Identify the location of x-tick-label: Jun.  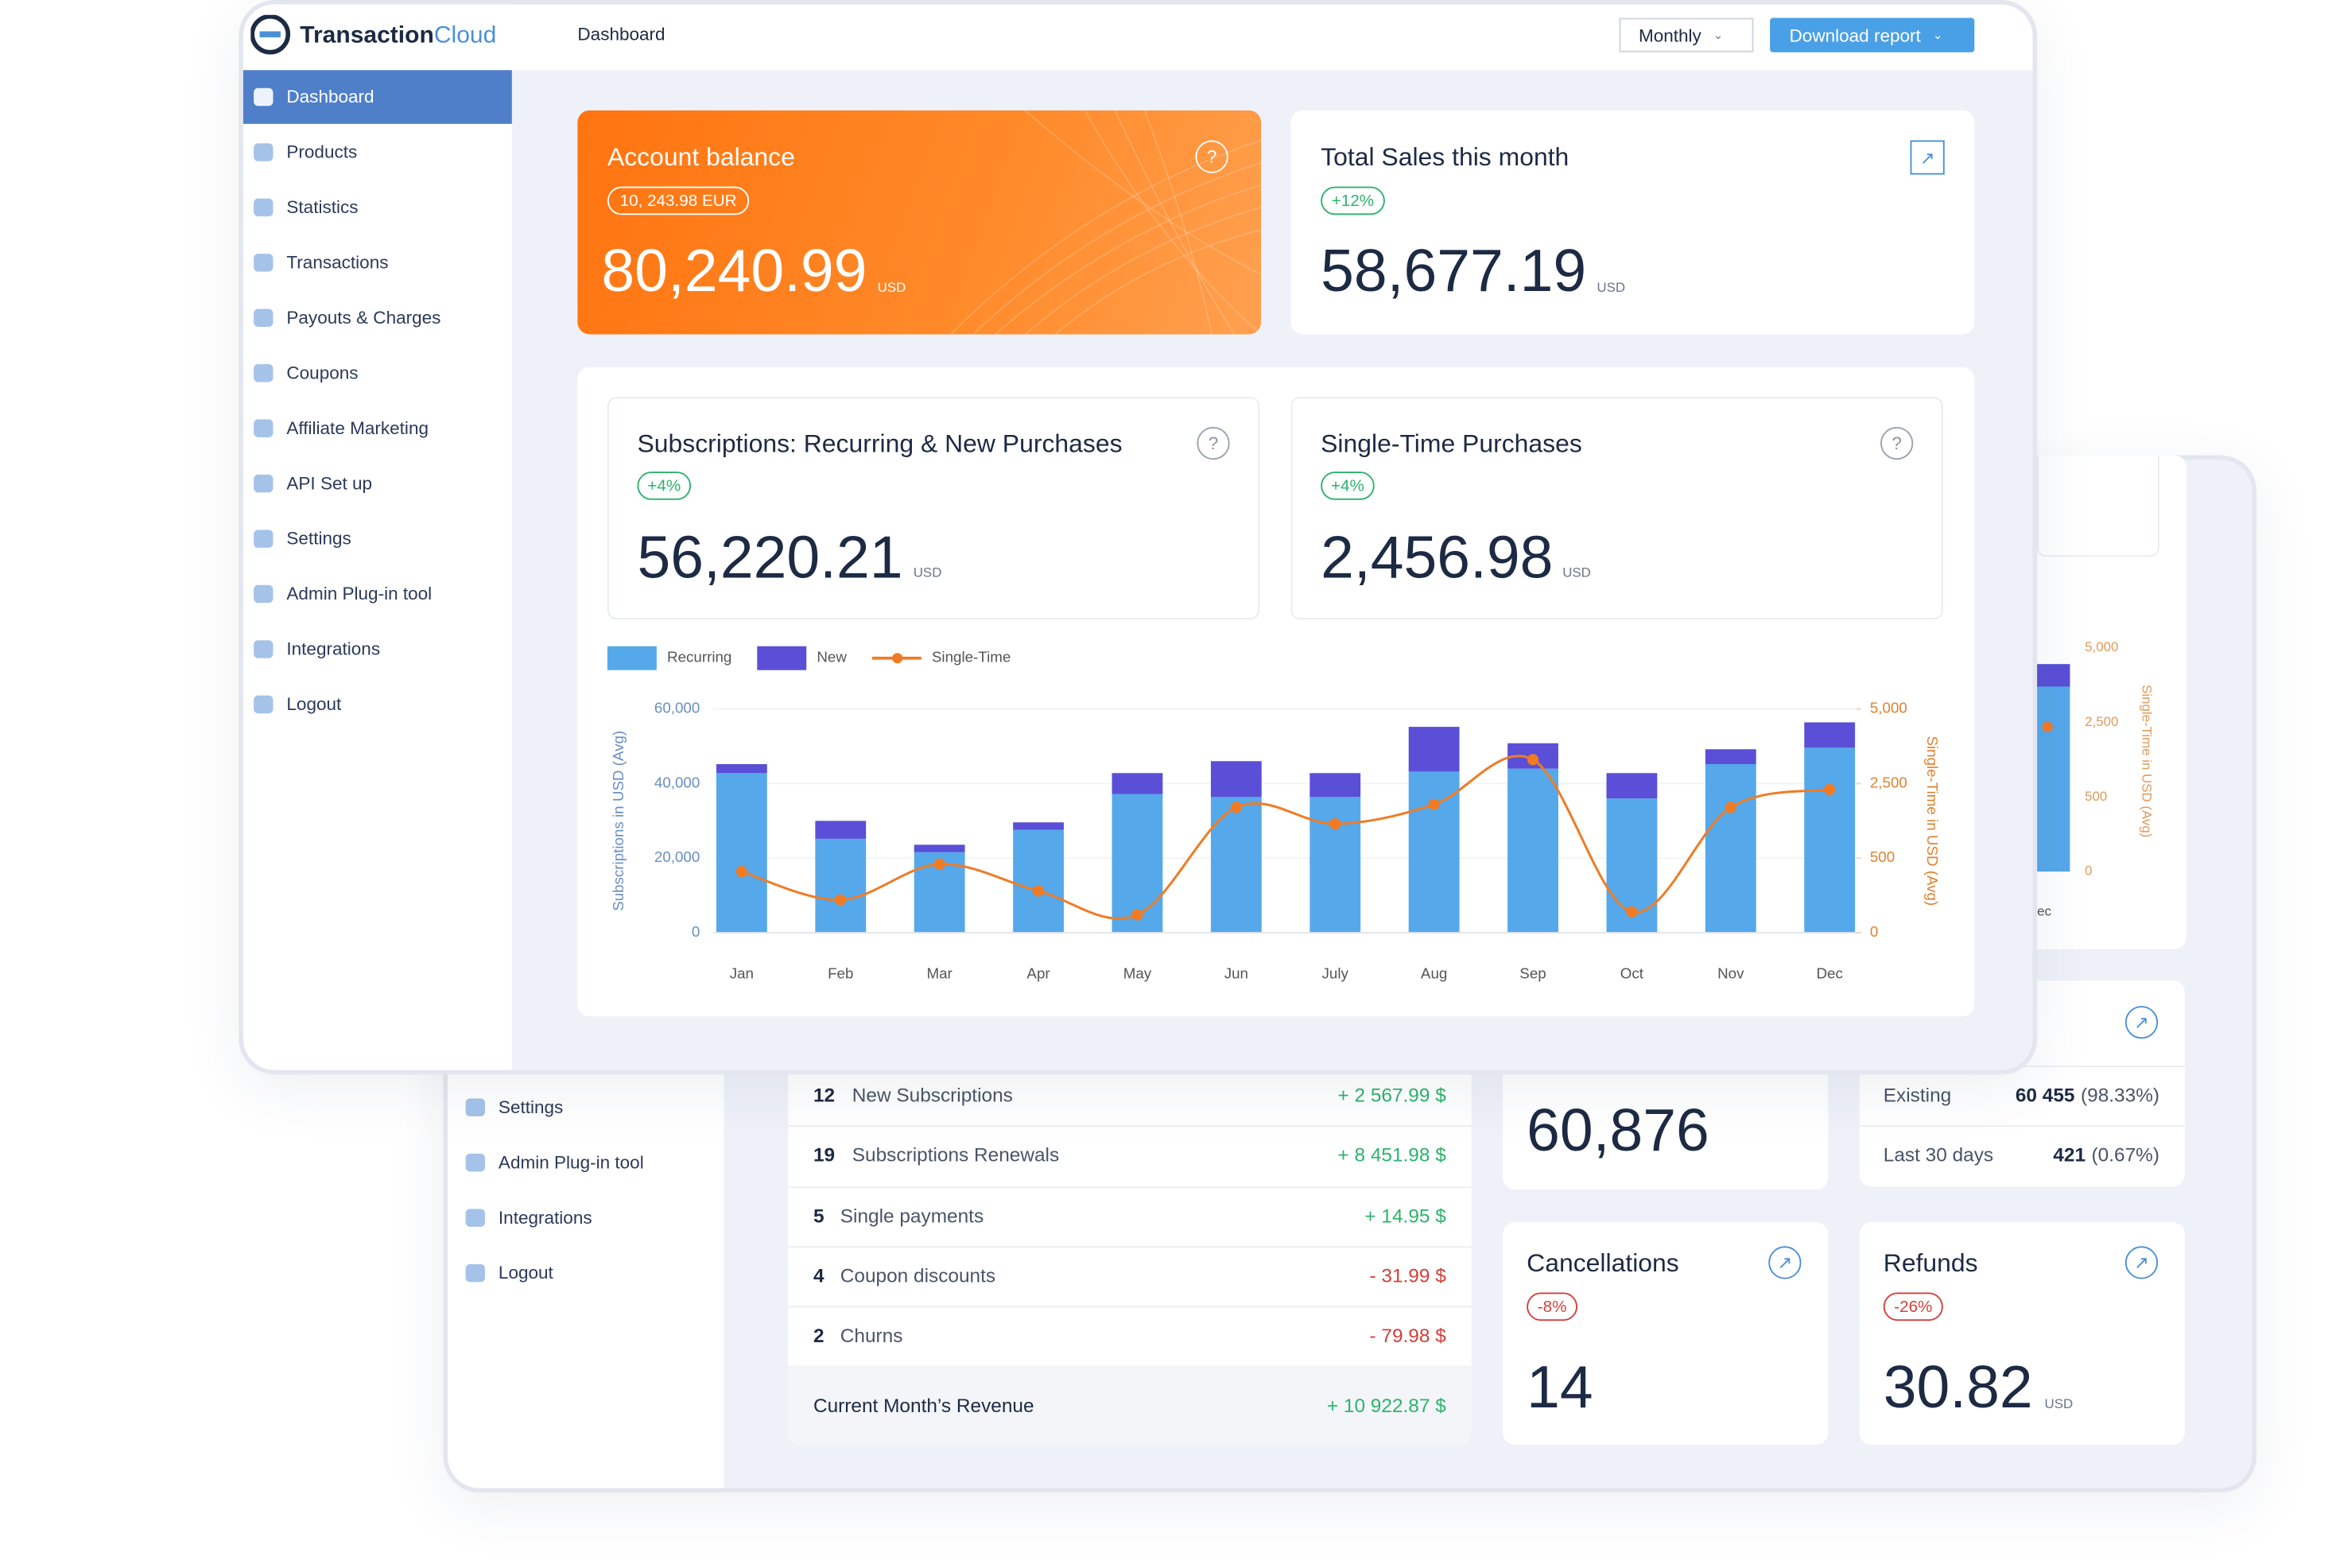
(1236, 974).